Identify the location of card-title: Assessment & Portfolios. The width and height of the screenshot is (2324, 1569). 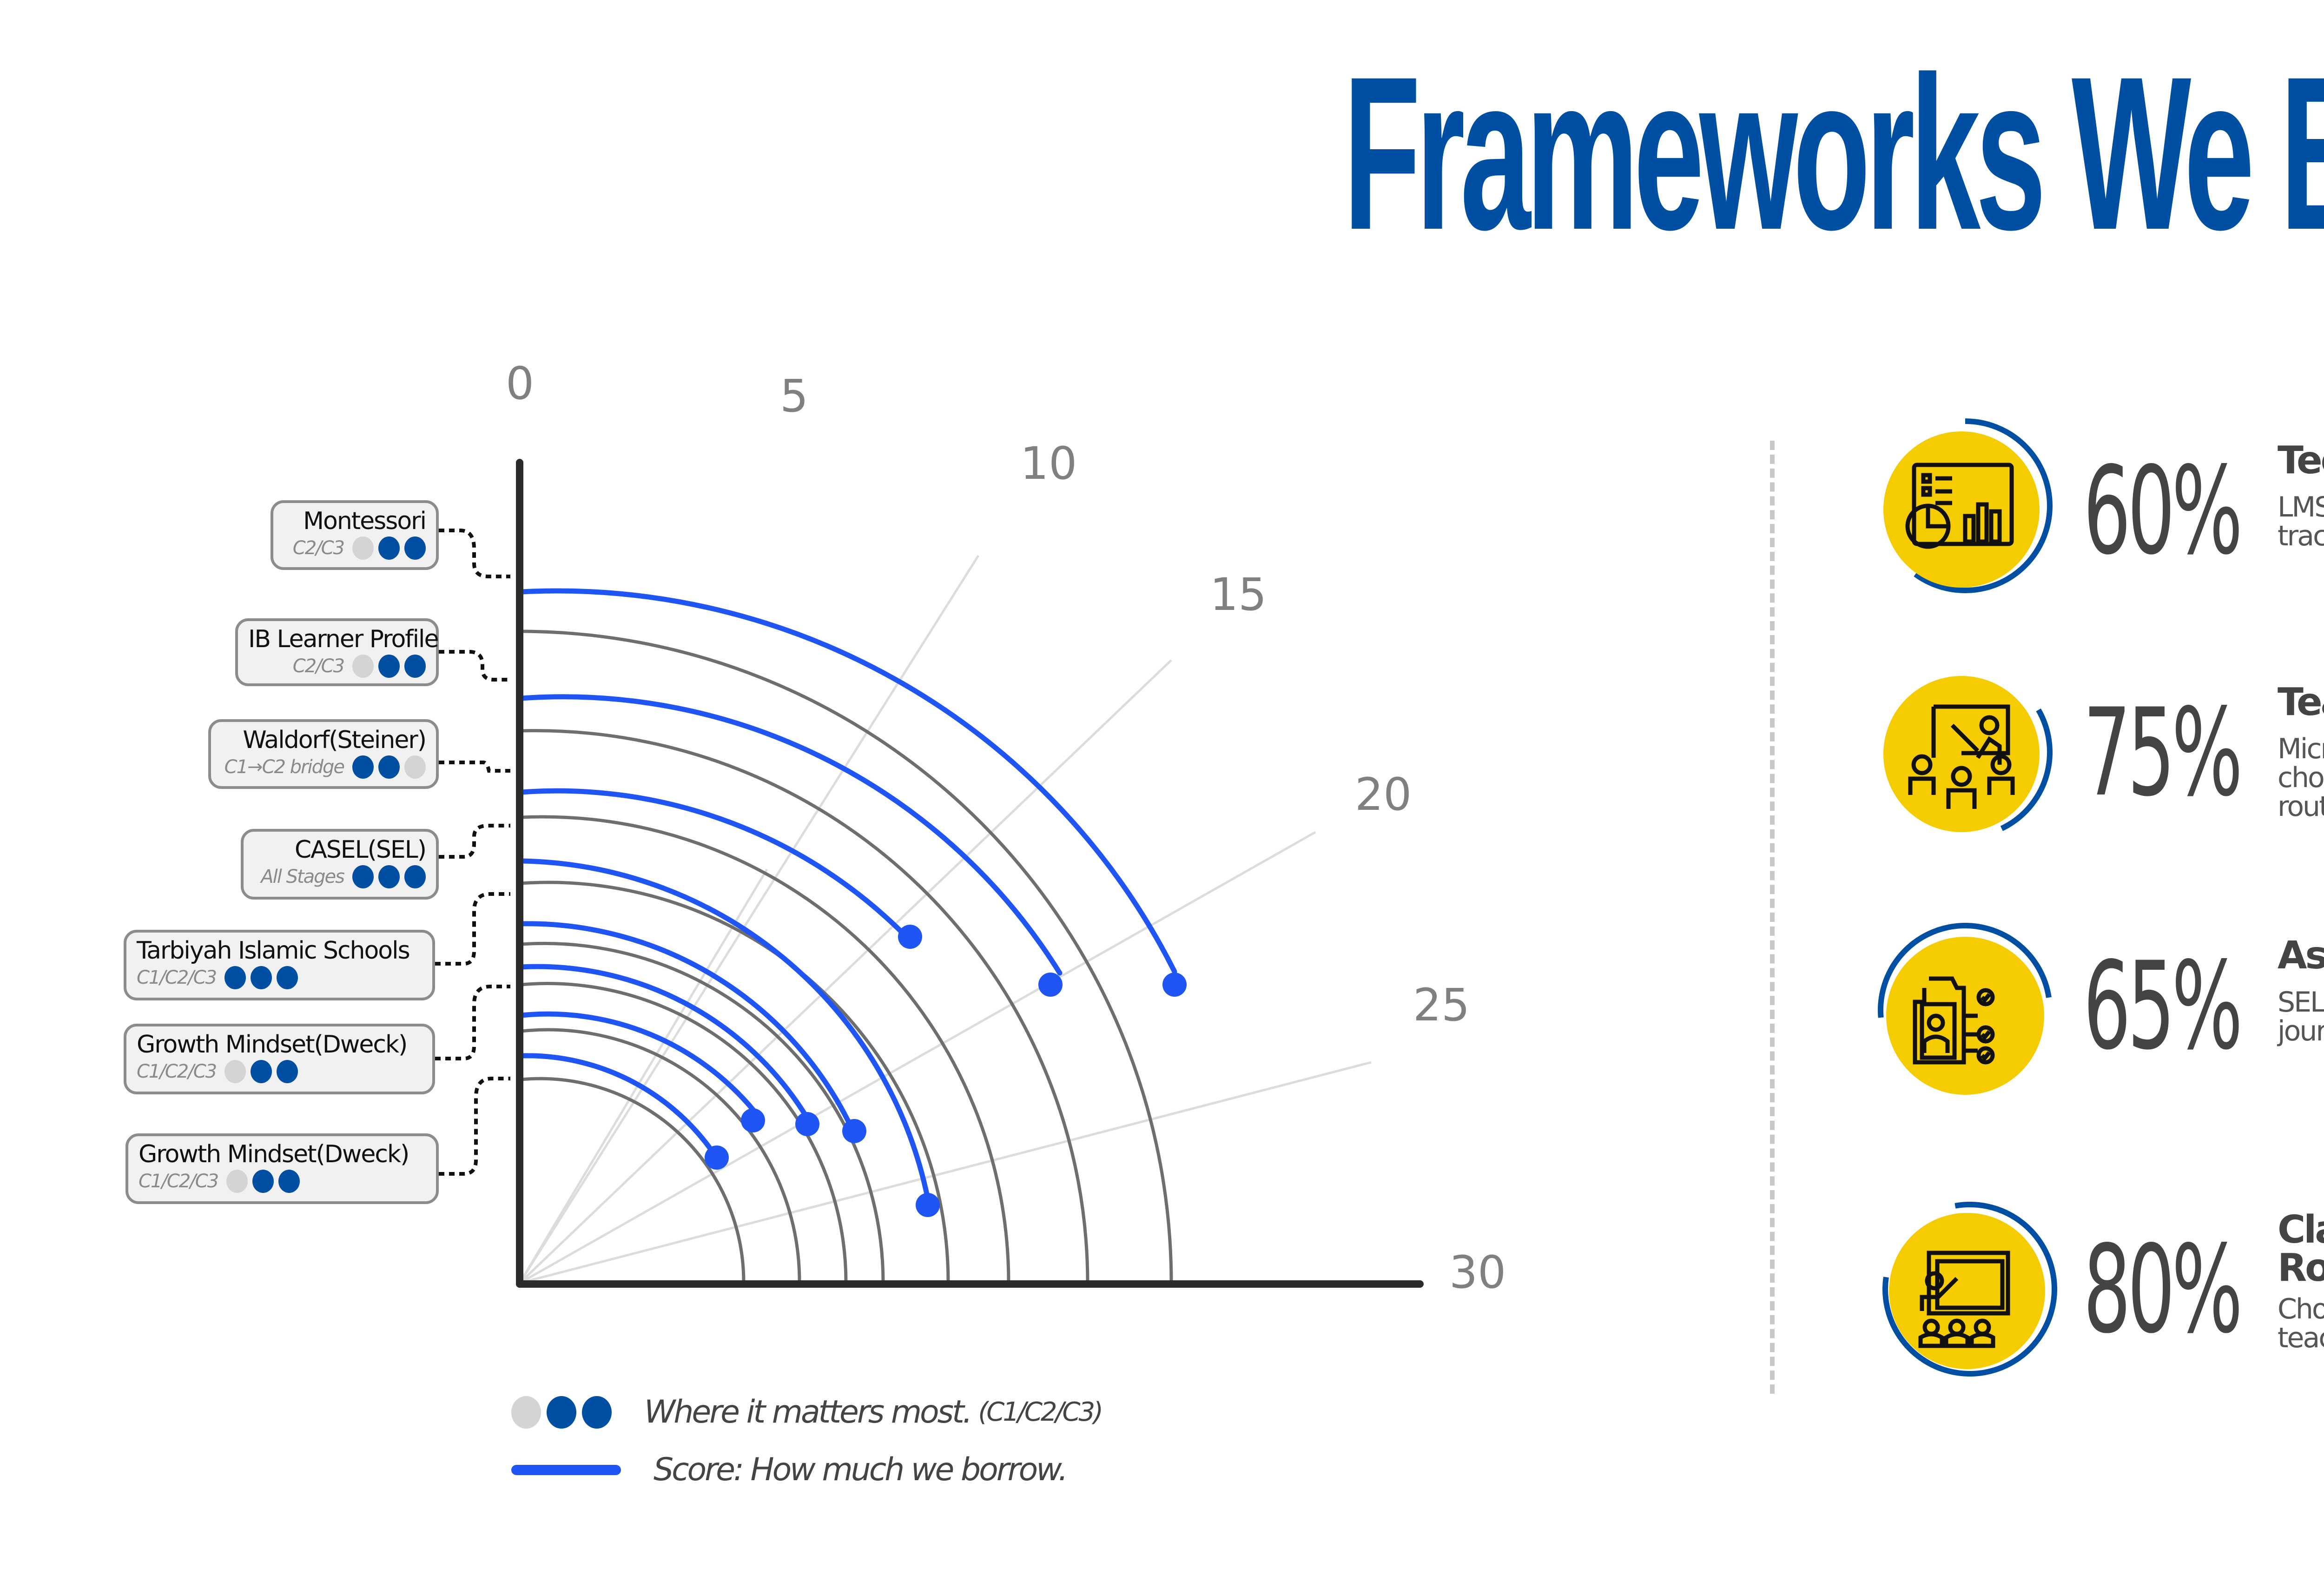
(2301, 955).